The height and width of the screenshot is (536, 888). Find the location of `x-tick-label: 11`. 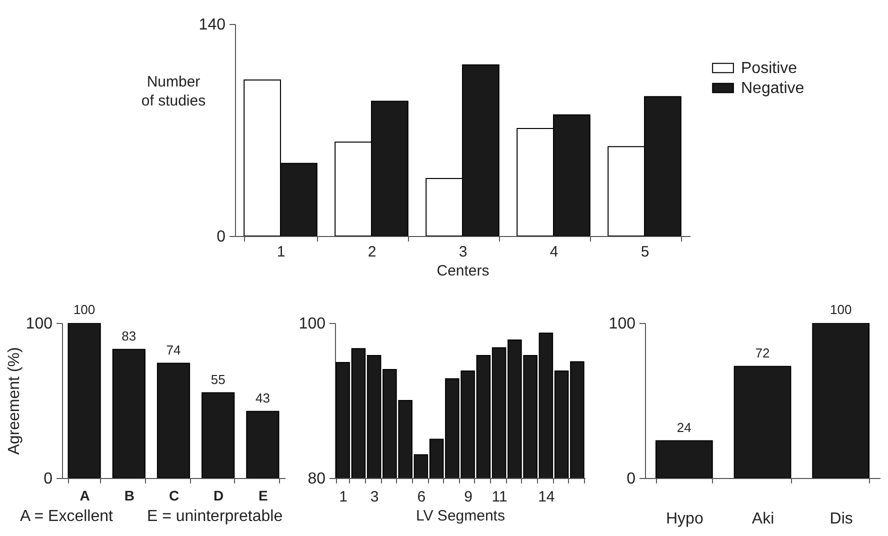

x-tick-label: 11 is located at coordinates (500, 497).